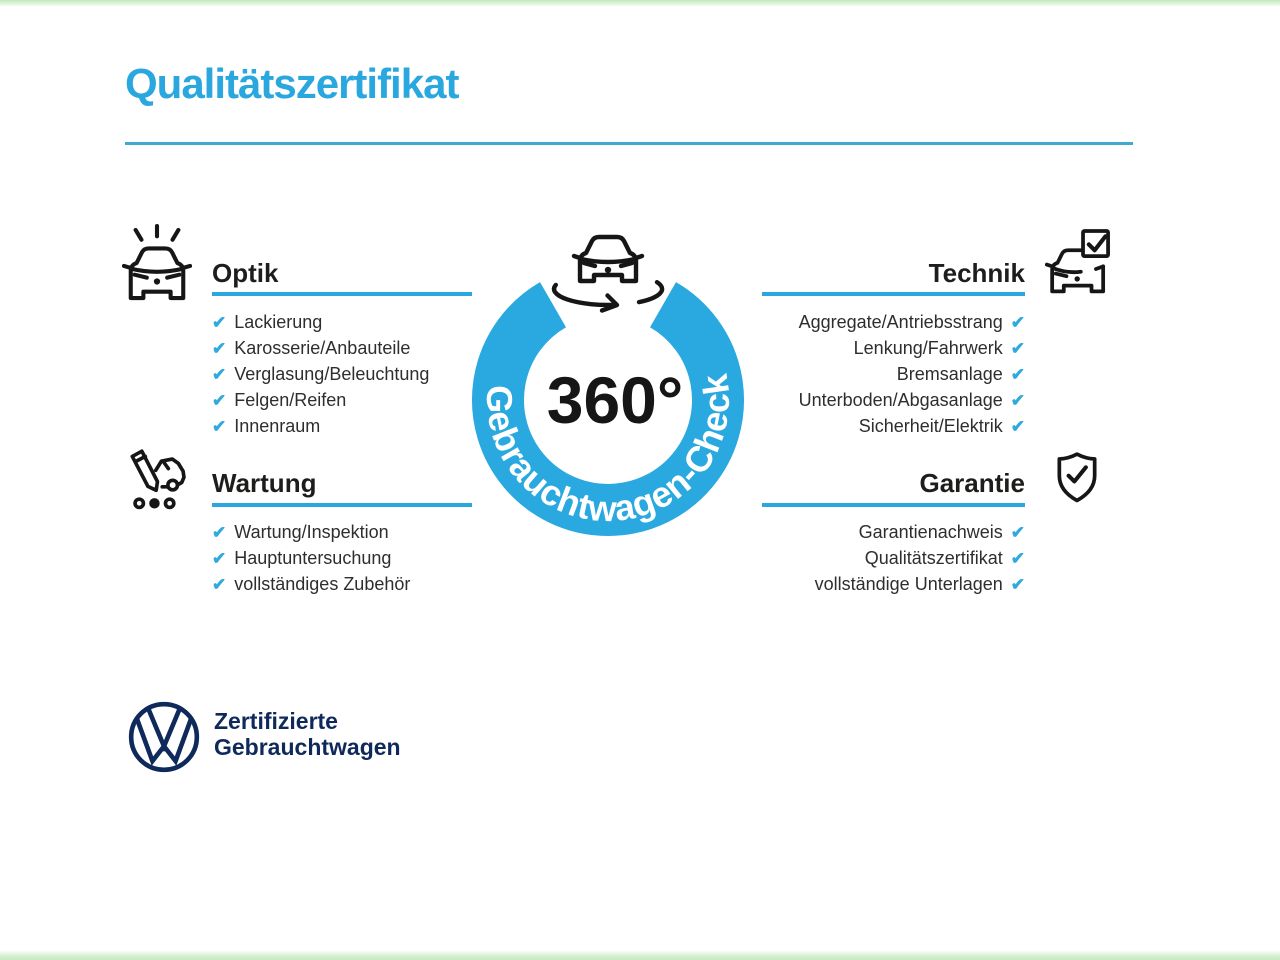 This screenshot has height=960, width=1280. I want to click on item-label: Wartung/Inspektion, so click(311, 532).